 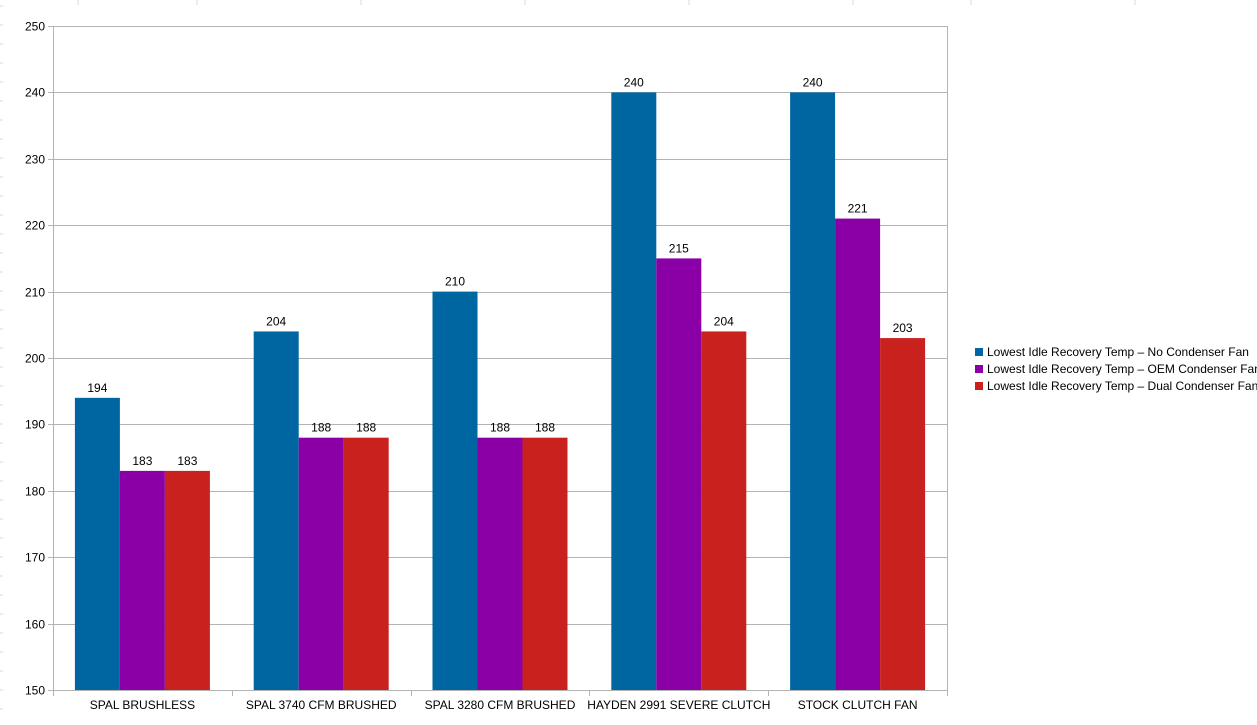 I want to click on y-tick-label: 150, so click(x=35, y=691).